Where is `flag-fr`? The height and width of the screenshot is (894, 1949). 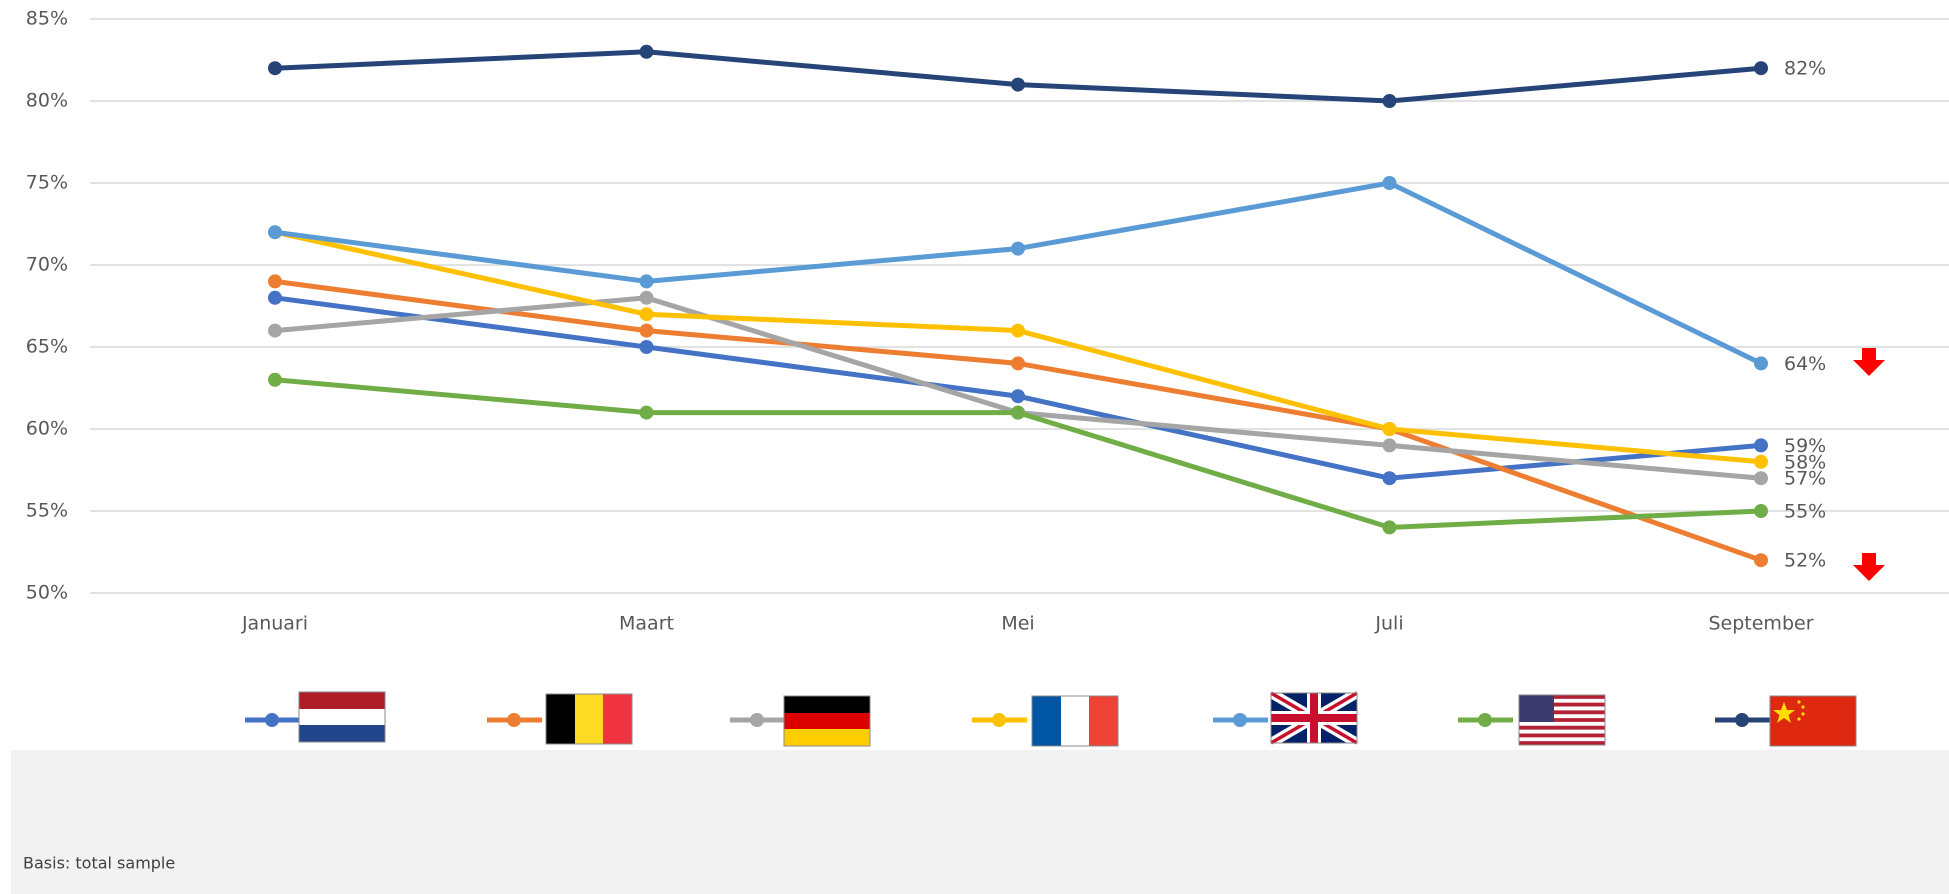
flag-fr is located at coordinates (1075, 721).